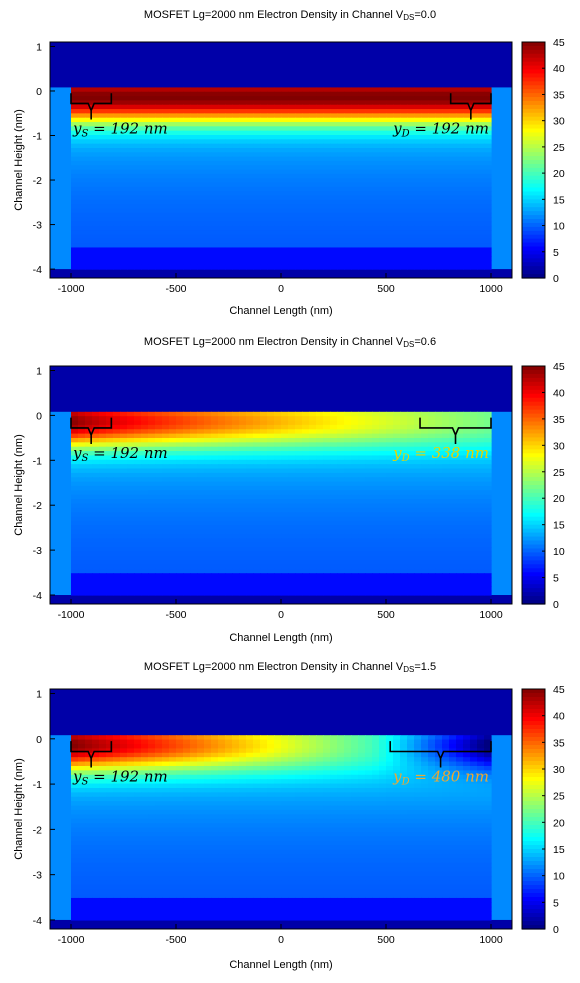  What do you see at coordinates (280, 311) in the screenshot?
I see `x-axis-label: Channel Length (nm)` at bounding box center [280, 311].